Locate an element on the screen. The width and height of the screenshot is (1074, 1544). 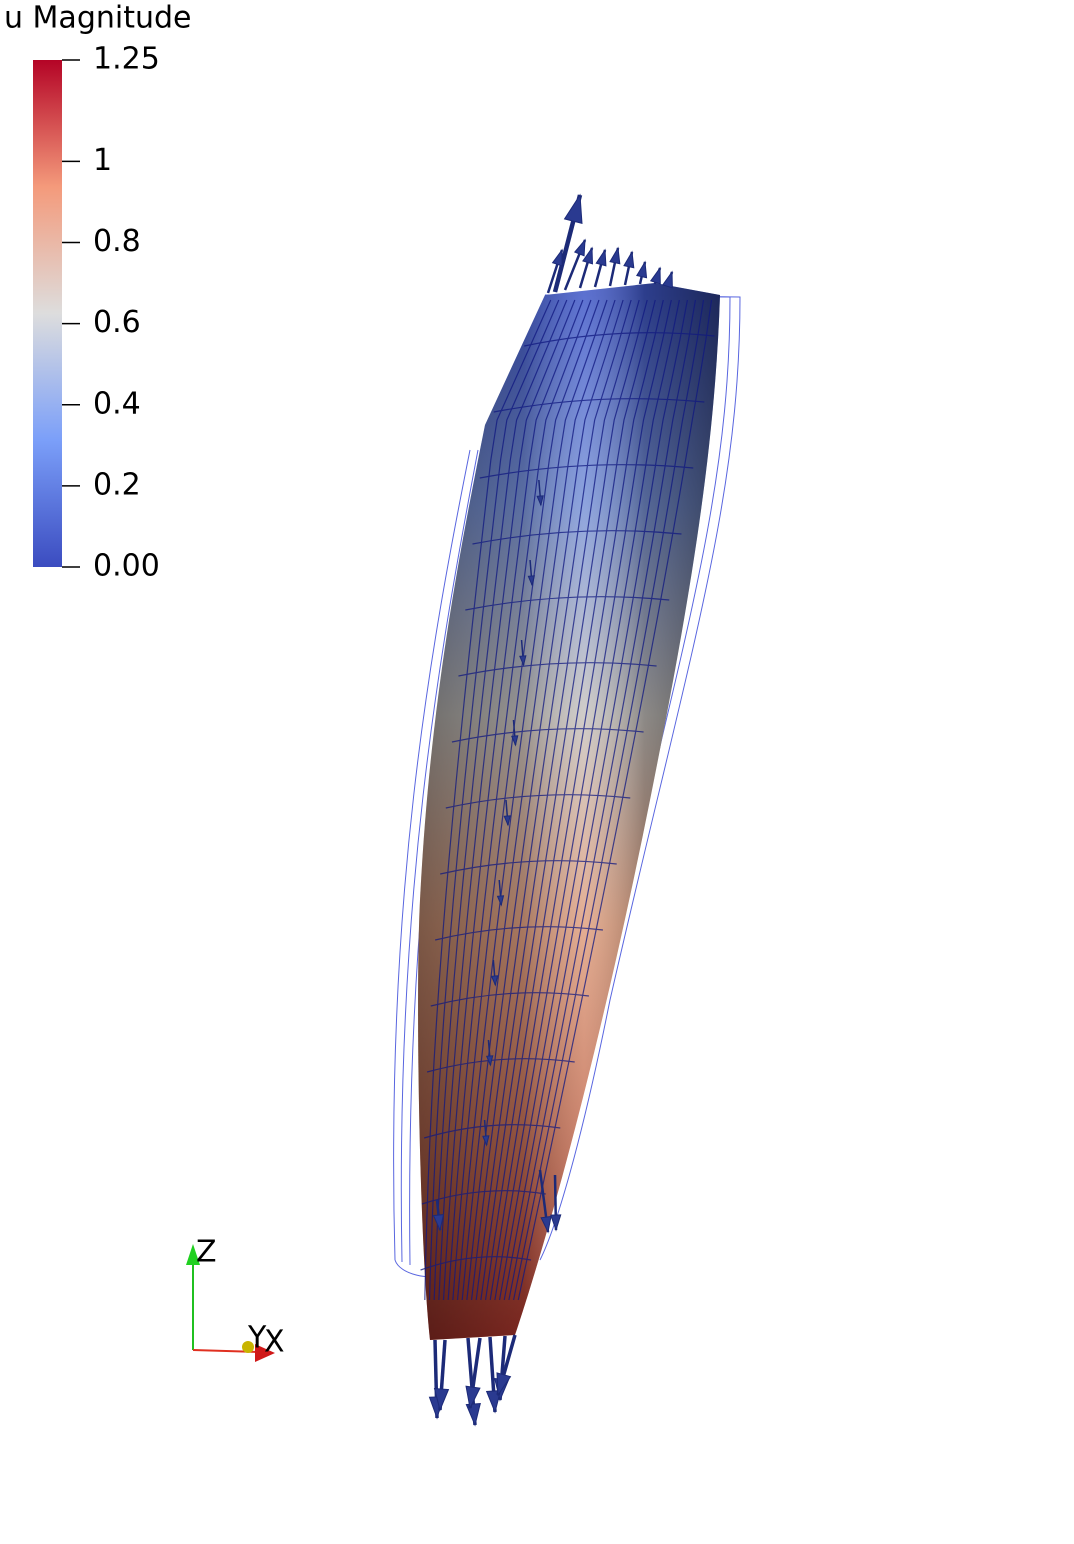
colorbar-tick-label: 0.00 is located at coordinates (126, 566).